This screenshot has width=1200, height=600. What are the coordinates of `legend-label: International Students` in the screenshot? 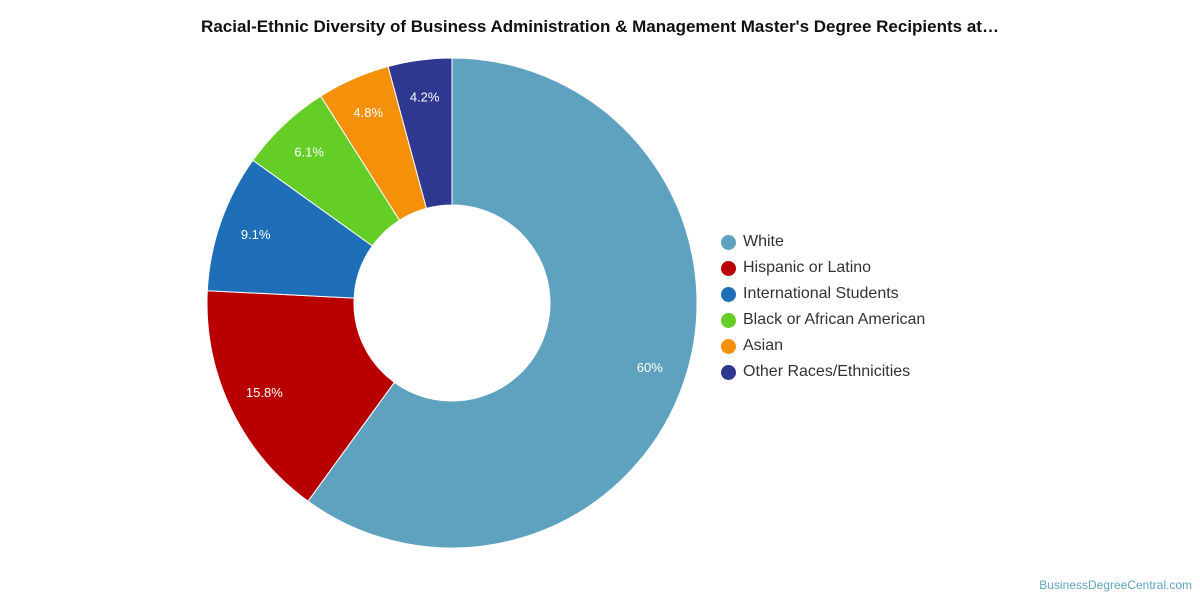 It's located at (821, 293).